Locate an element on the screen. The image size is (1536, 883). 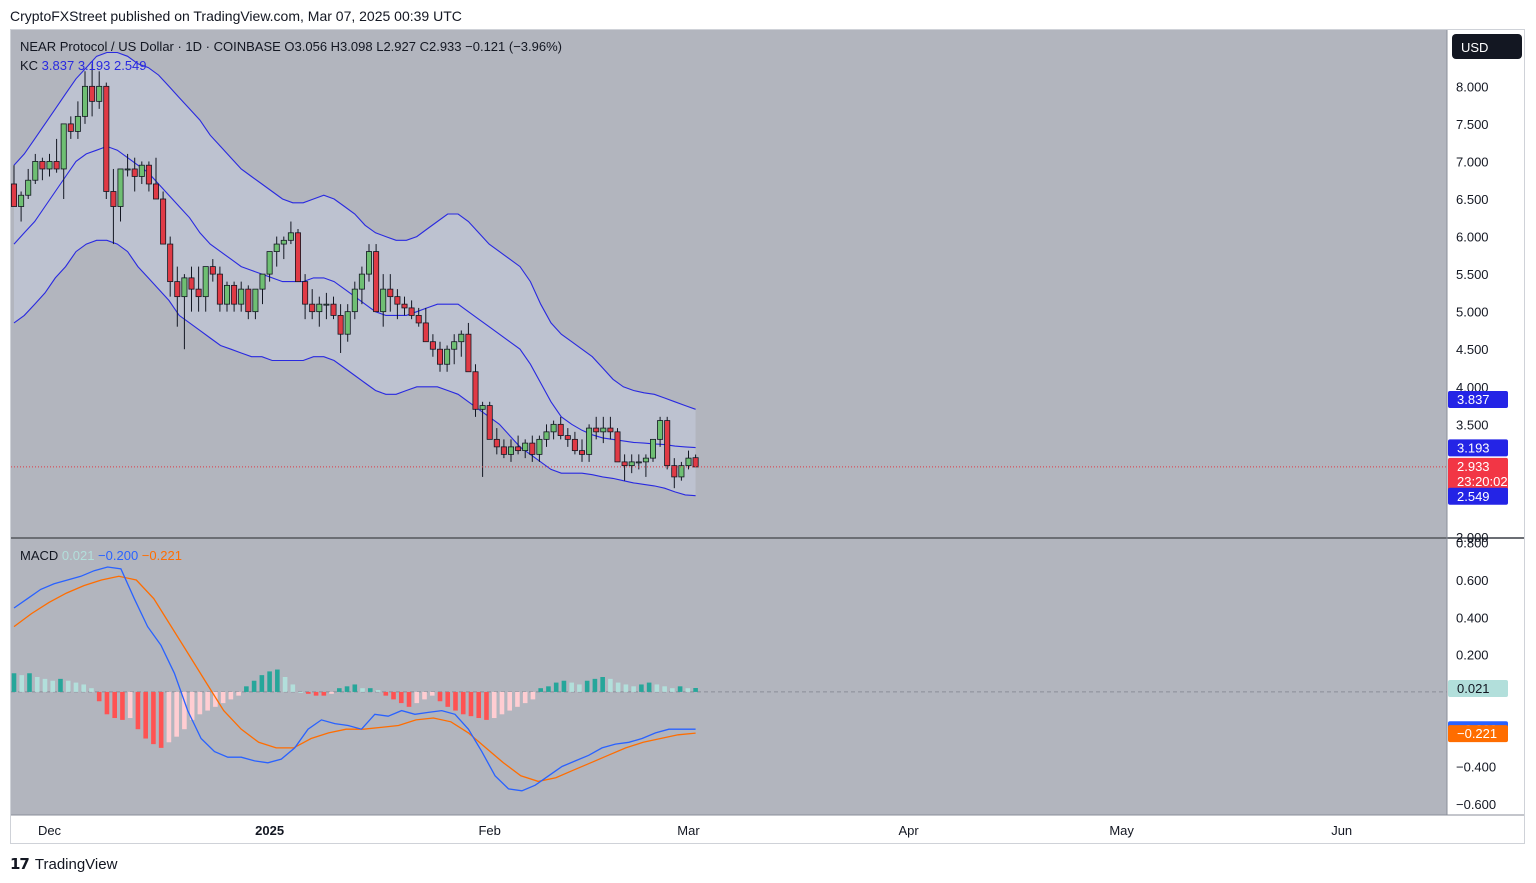
currency-button is located at coordinates (1487, 46).